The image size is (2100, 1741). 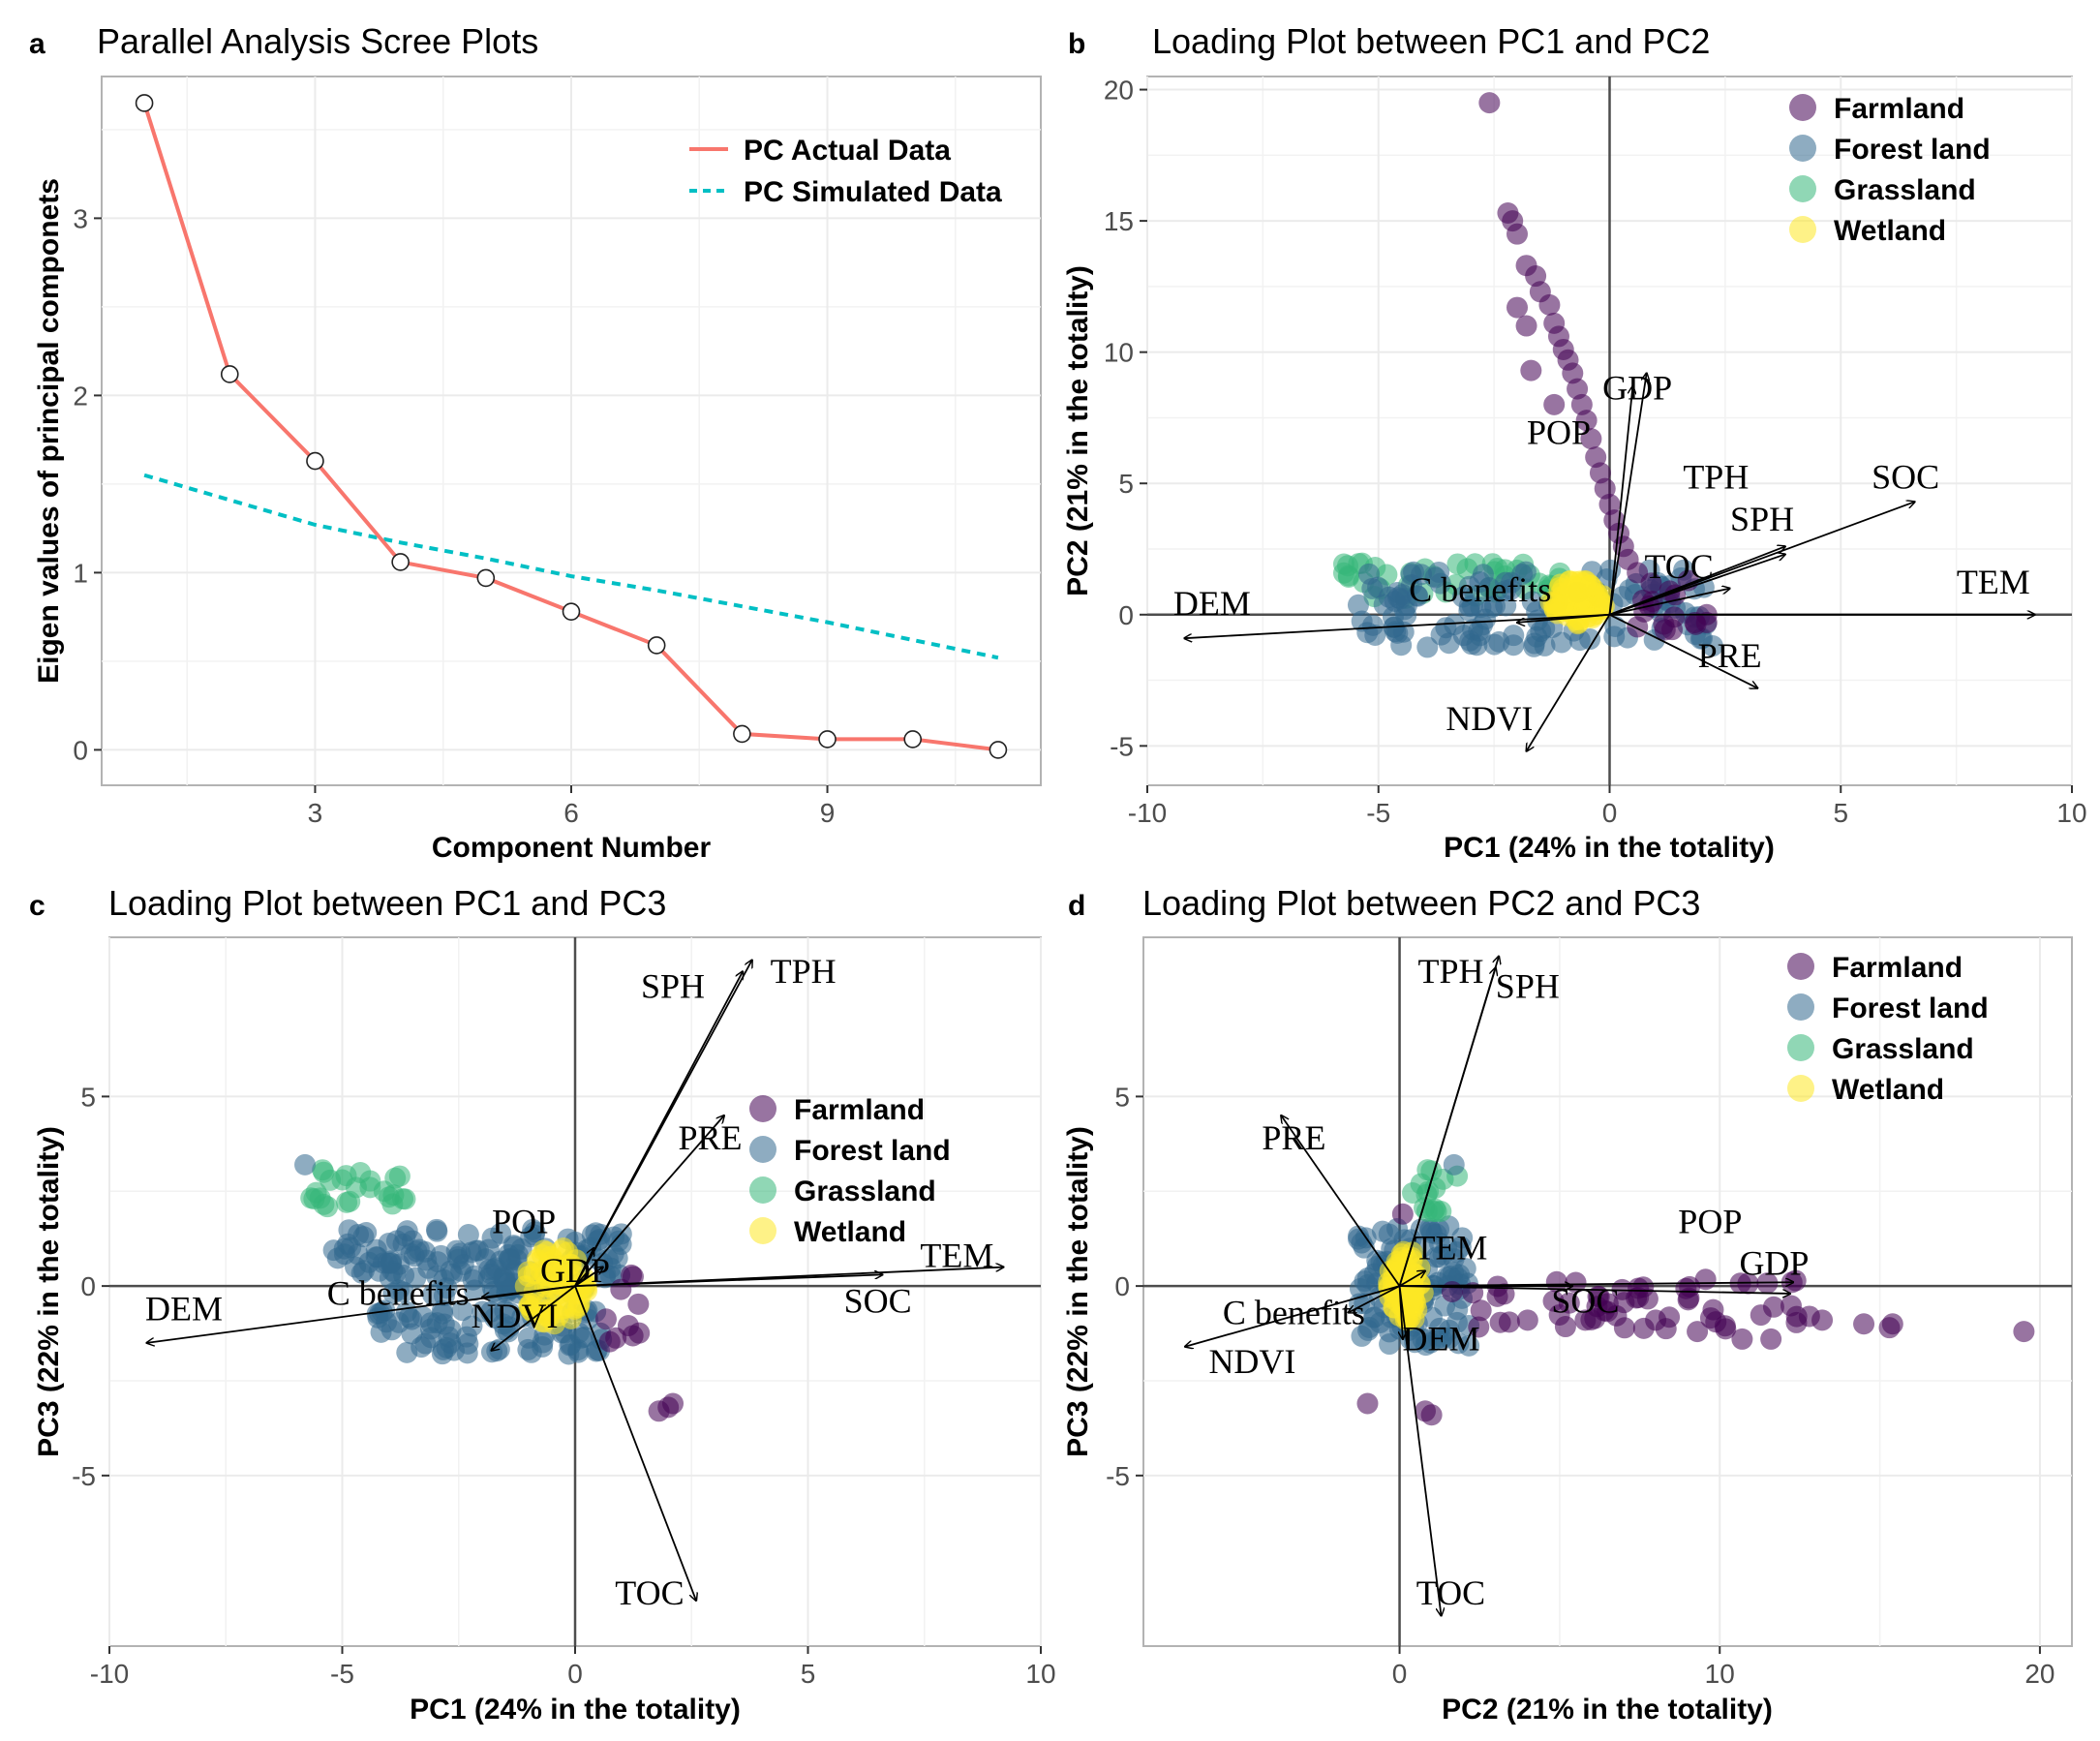 I want to click on loading-arrow-toc, so click(x=635, y=1443).